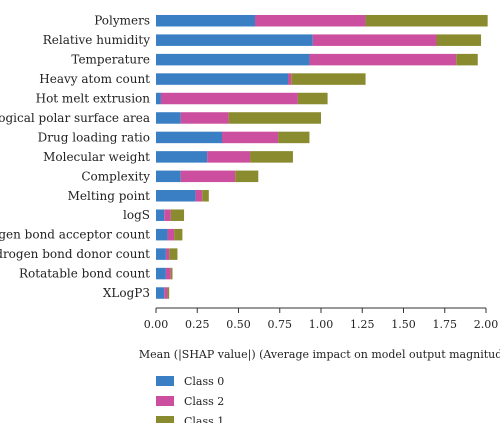  What do you see at coordinates (445, 324) in the screenshot?
I see `x-tick-label: 1.75` at bounding box center [445, 324].